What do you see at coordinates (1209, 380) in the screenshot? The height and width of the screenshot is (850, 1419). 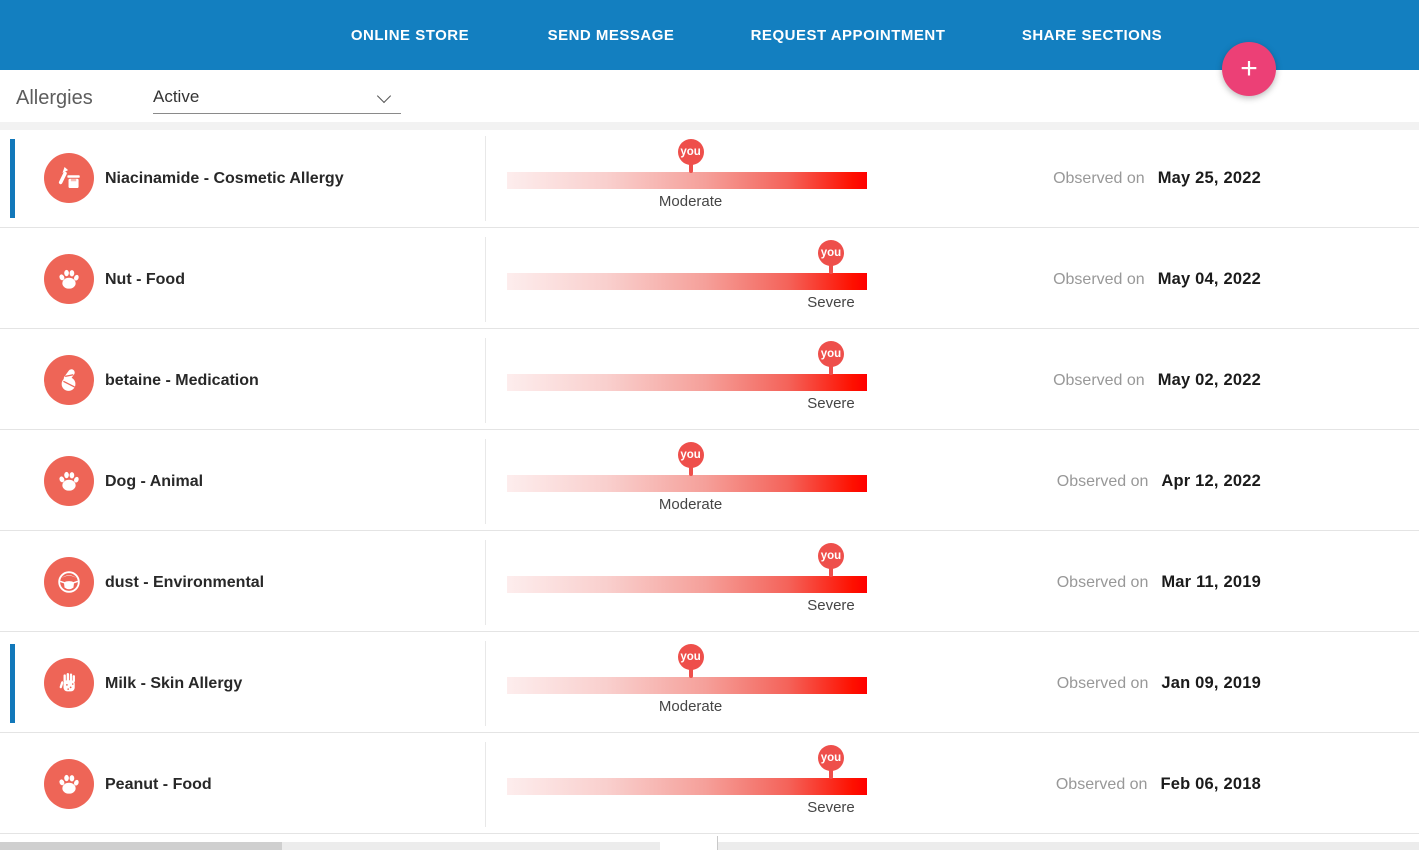 I see `observed-date: May 02, 2022` at bounding box center [1209, 380].